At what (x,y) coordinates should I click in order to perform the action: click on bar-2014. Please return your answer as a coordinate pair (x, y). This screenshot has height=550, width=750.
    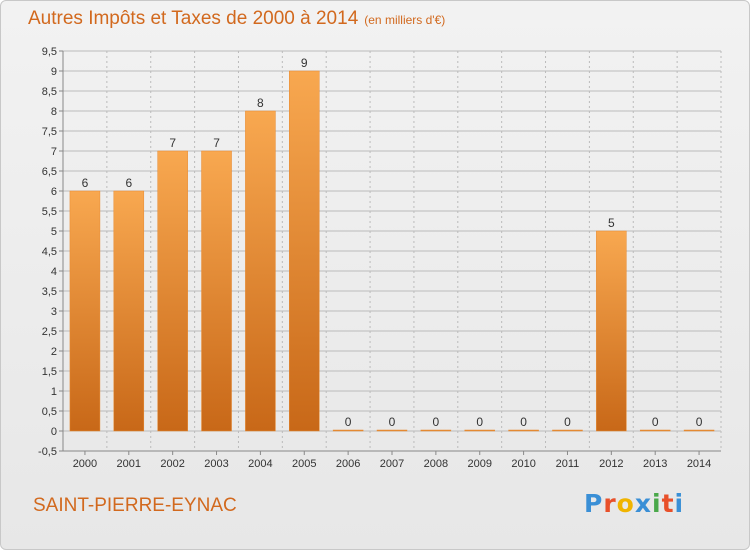
    Looking at the image, I should click on (699, 430).